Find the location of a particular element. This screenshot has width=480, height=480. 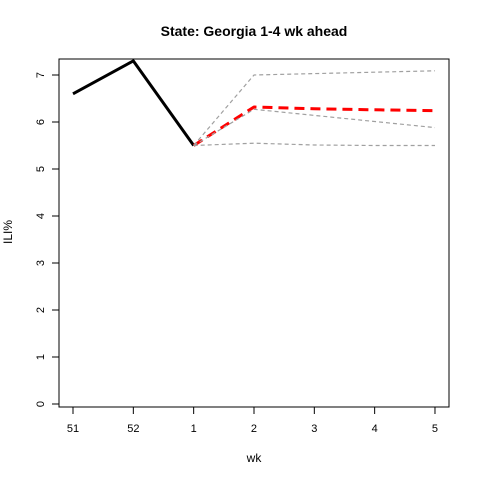

y-tick-label: 4 is located at coordinates (41, 216).